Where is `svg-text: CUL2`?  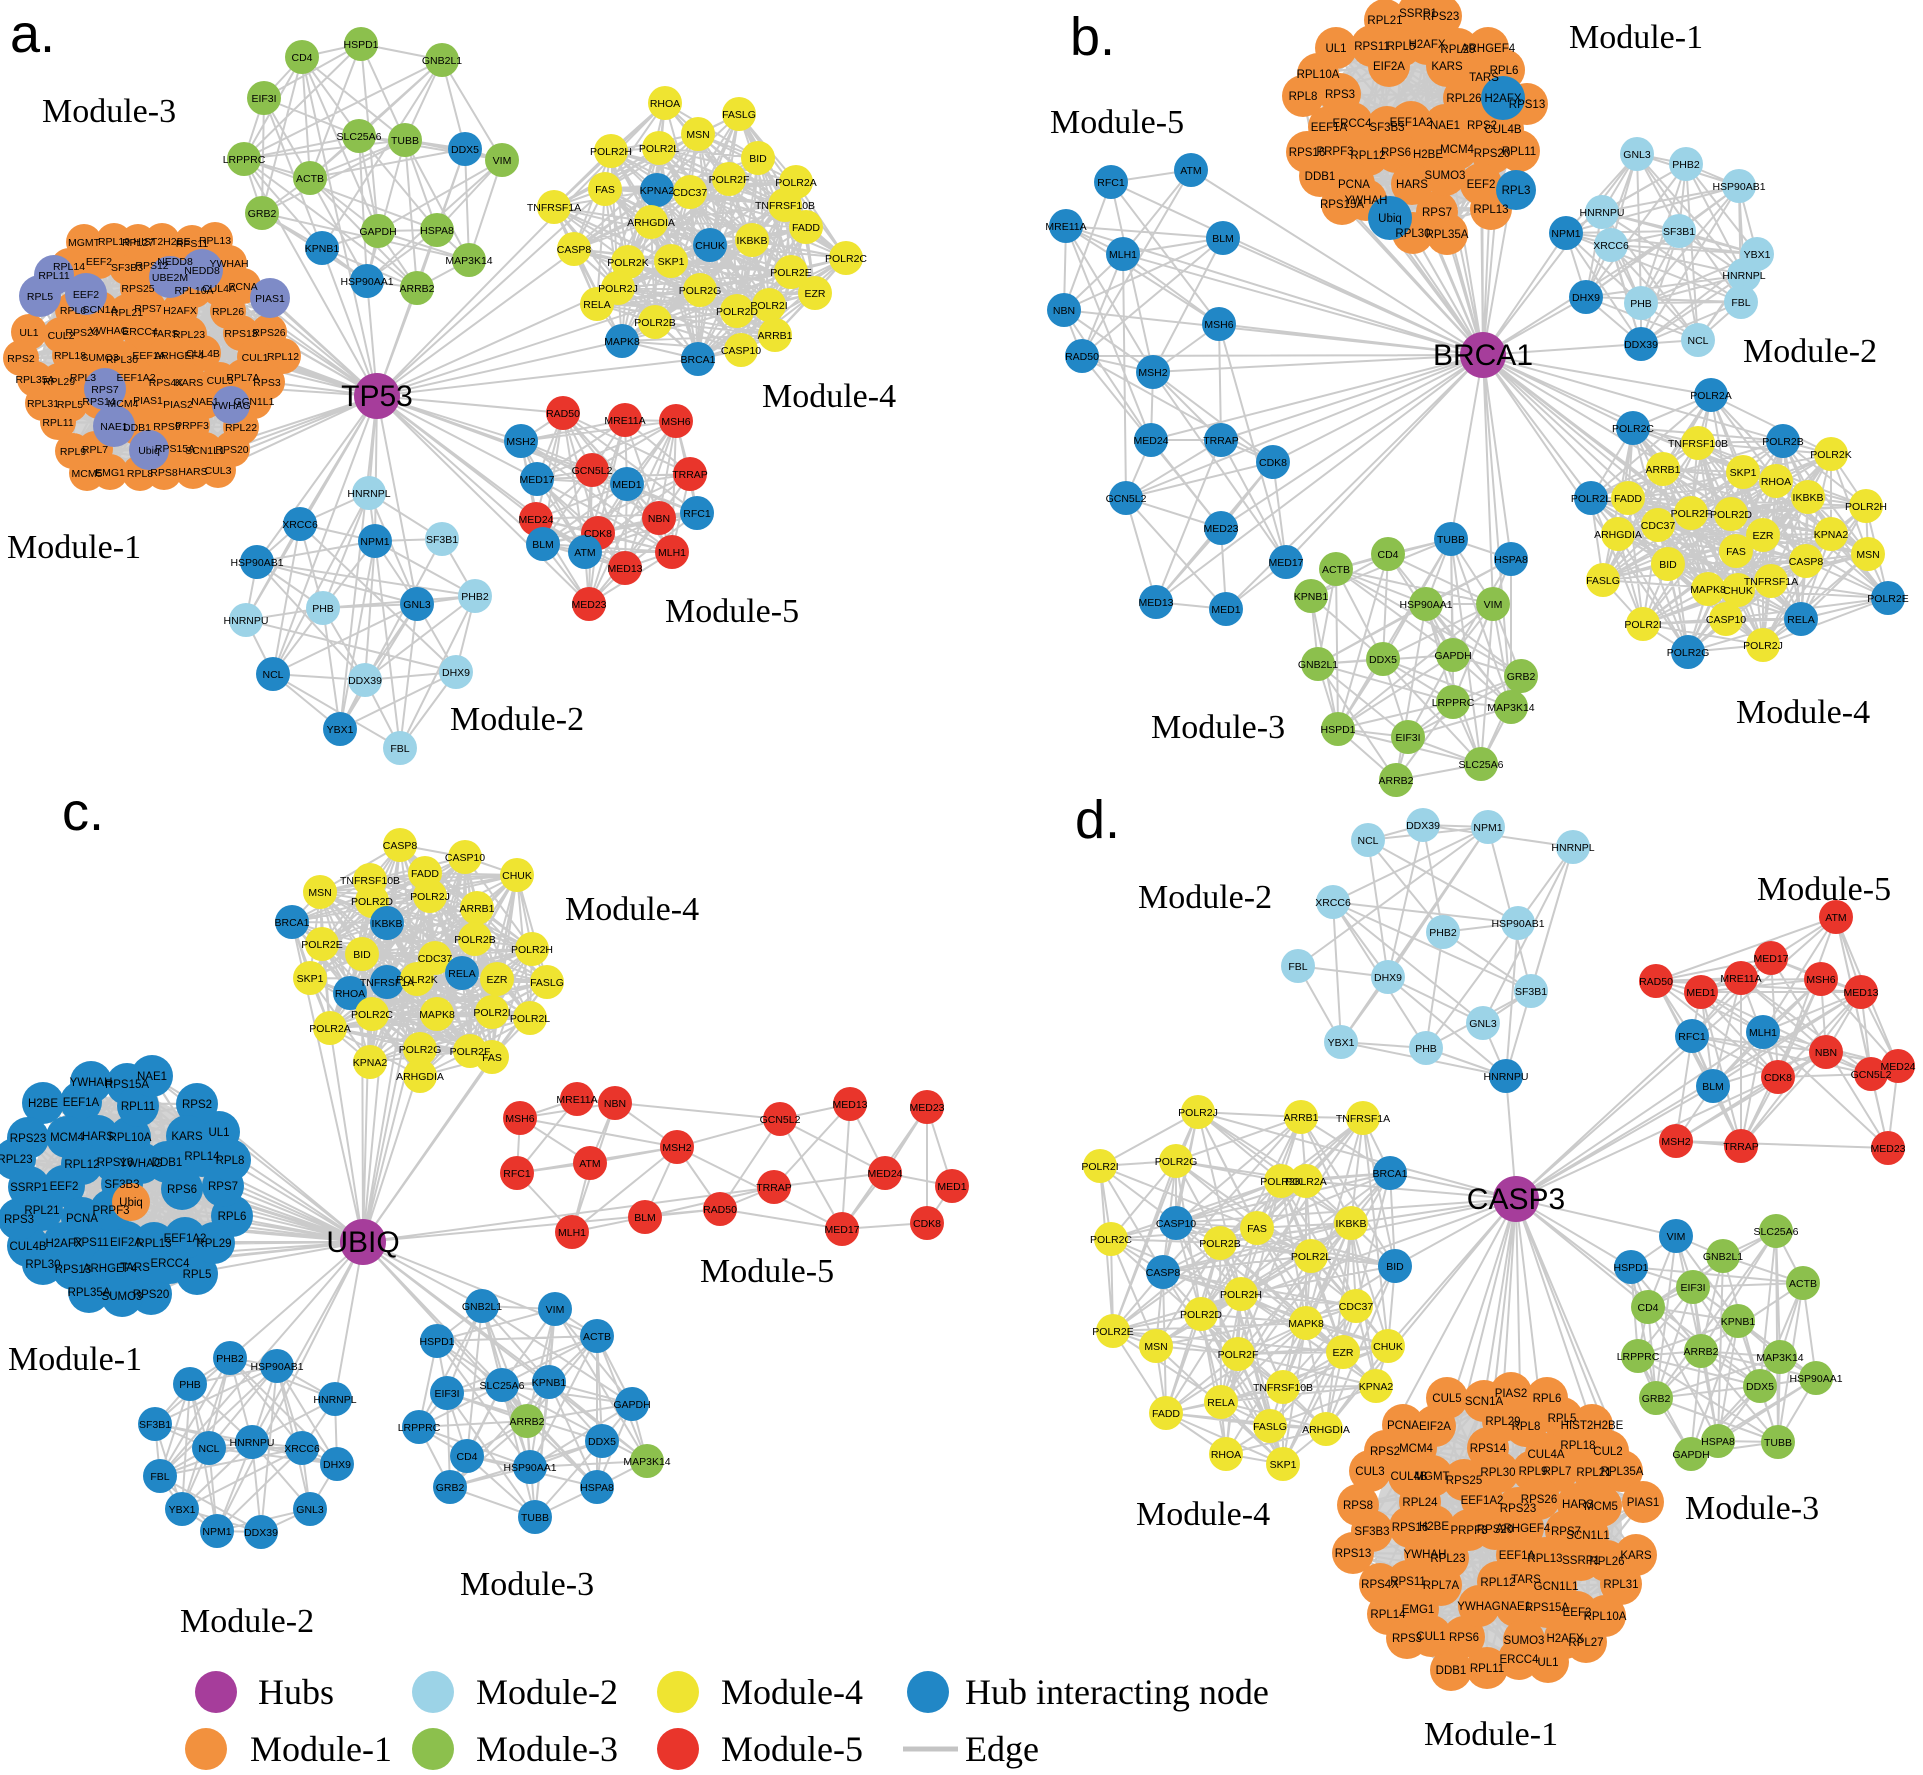 svg-text: CUL2 is located at coordinates (1607, 1452).